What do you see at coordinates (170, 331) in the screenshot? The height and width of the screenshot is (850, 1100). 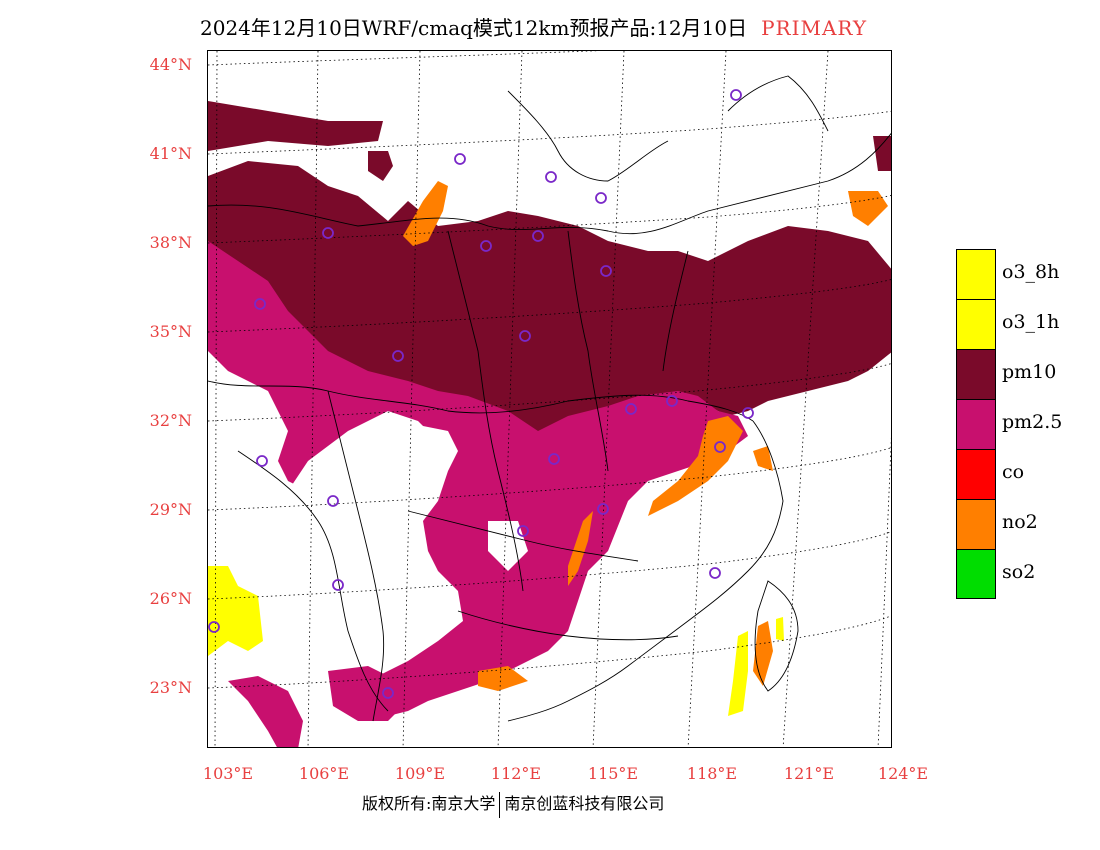 I see `lat-label-35: 35°N` at bounding box center [170, 331].